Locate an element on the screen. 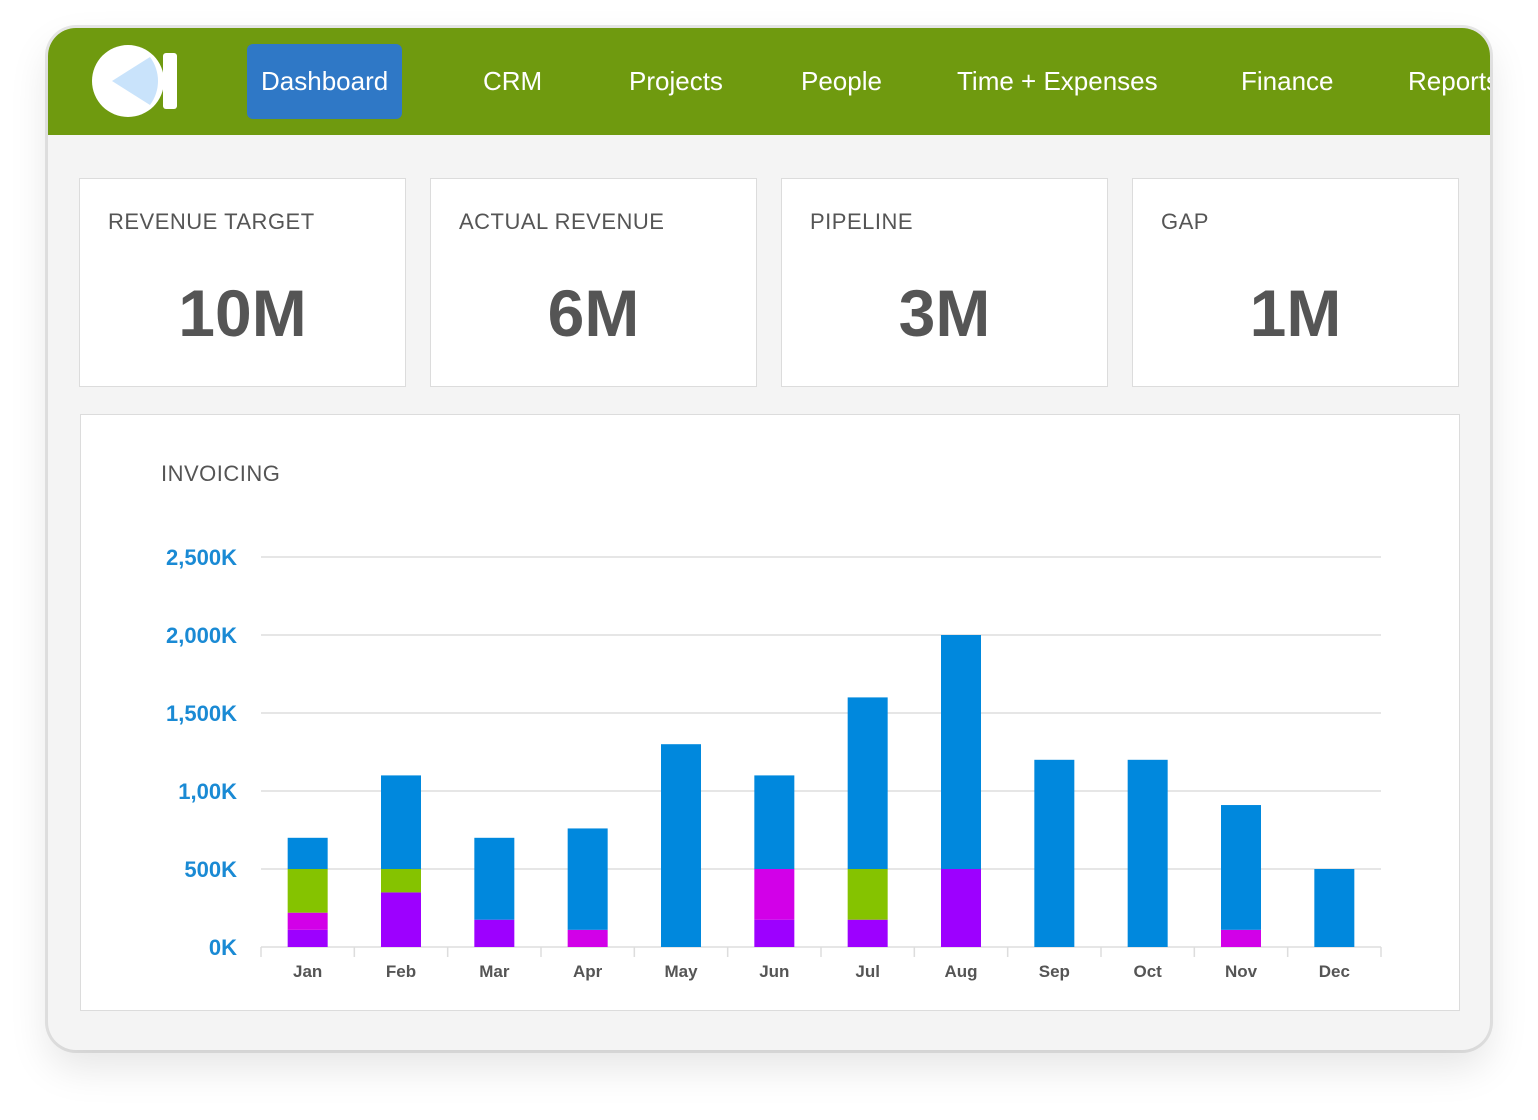 Image resolution: width=1538 pixels, height=1120 pixels. kpi-value: 1M is located at coordinates (1295, 313).